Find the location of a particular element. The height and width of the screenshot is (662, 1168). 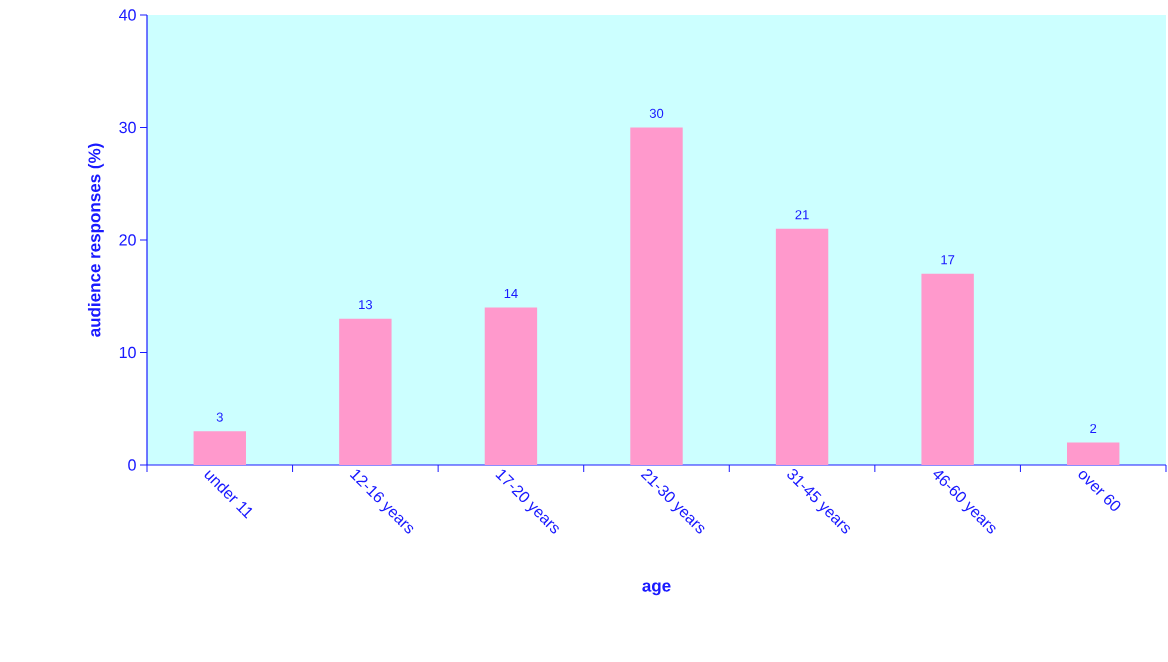

data-label: 3 is located at coordinates (219, 417).